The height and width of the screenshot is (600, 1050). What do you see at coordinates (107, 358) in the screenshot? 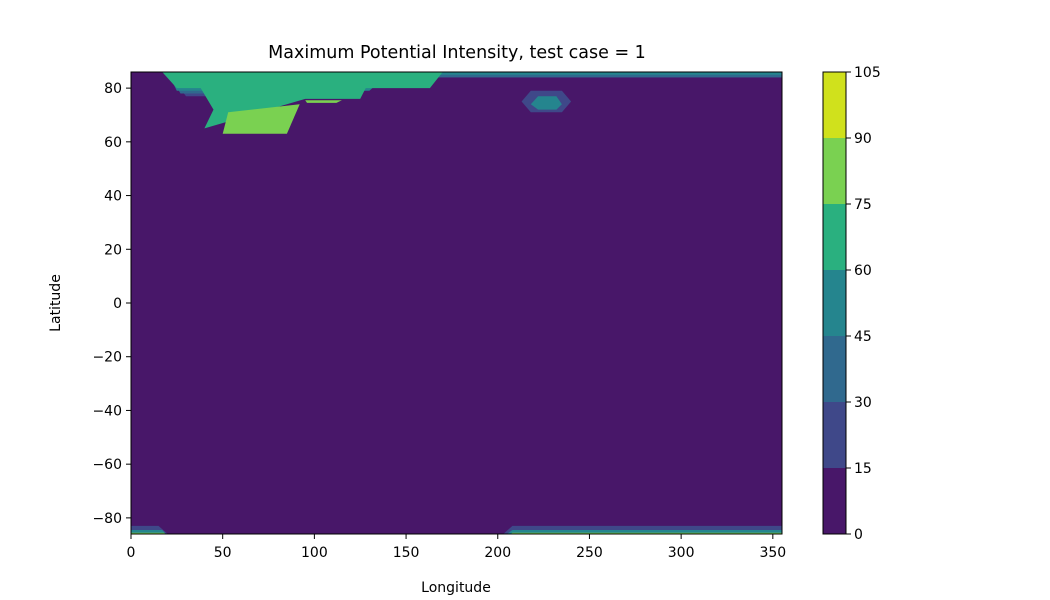
I see `y-tick-label: −20` at bounding box center [107, 358].